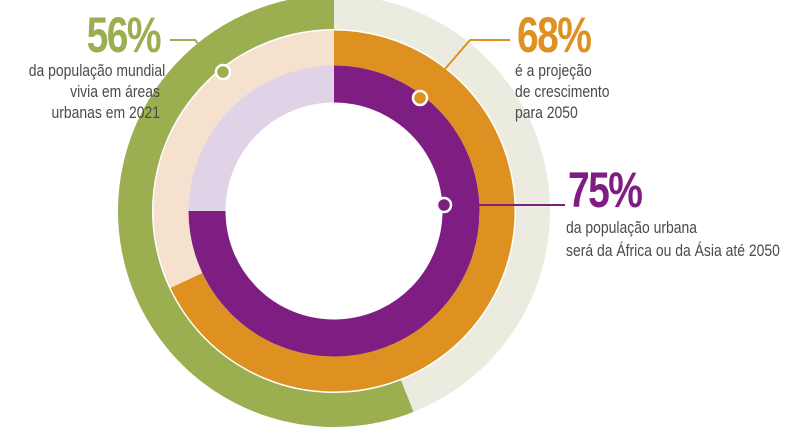  Describe the element at coordinates (464, 69) in the screenshot. I see `leader-growth-2050-line` at that location.